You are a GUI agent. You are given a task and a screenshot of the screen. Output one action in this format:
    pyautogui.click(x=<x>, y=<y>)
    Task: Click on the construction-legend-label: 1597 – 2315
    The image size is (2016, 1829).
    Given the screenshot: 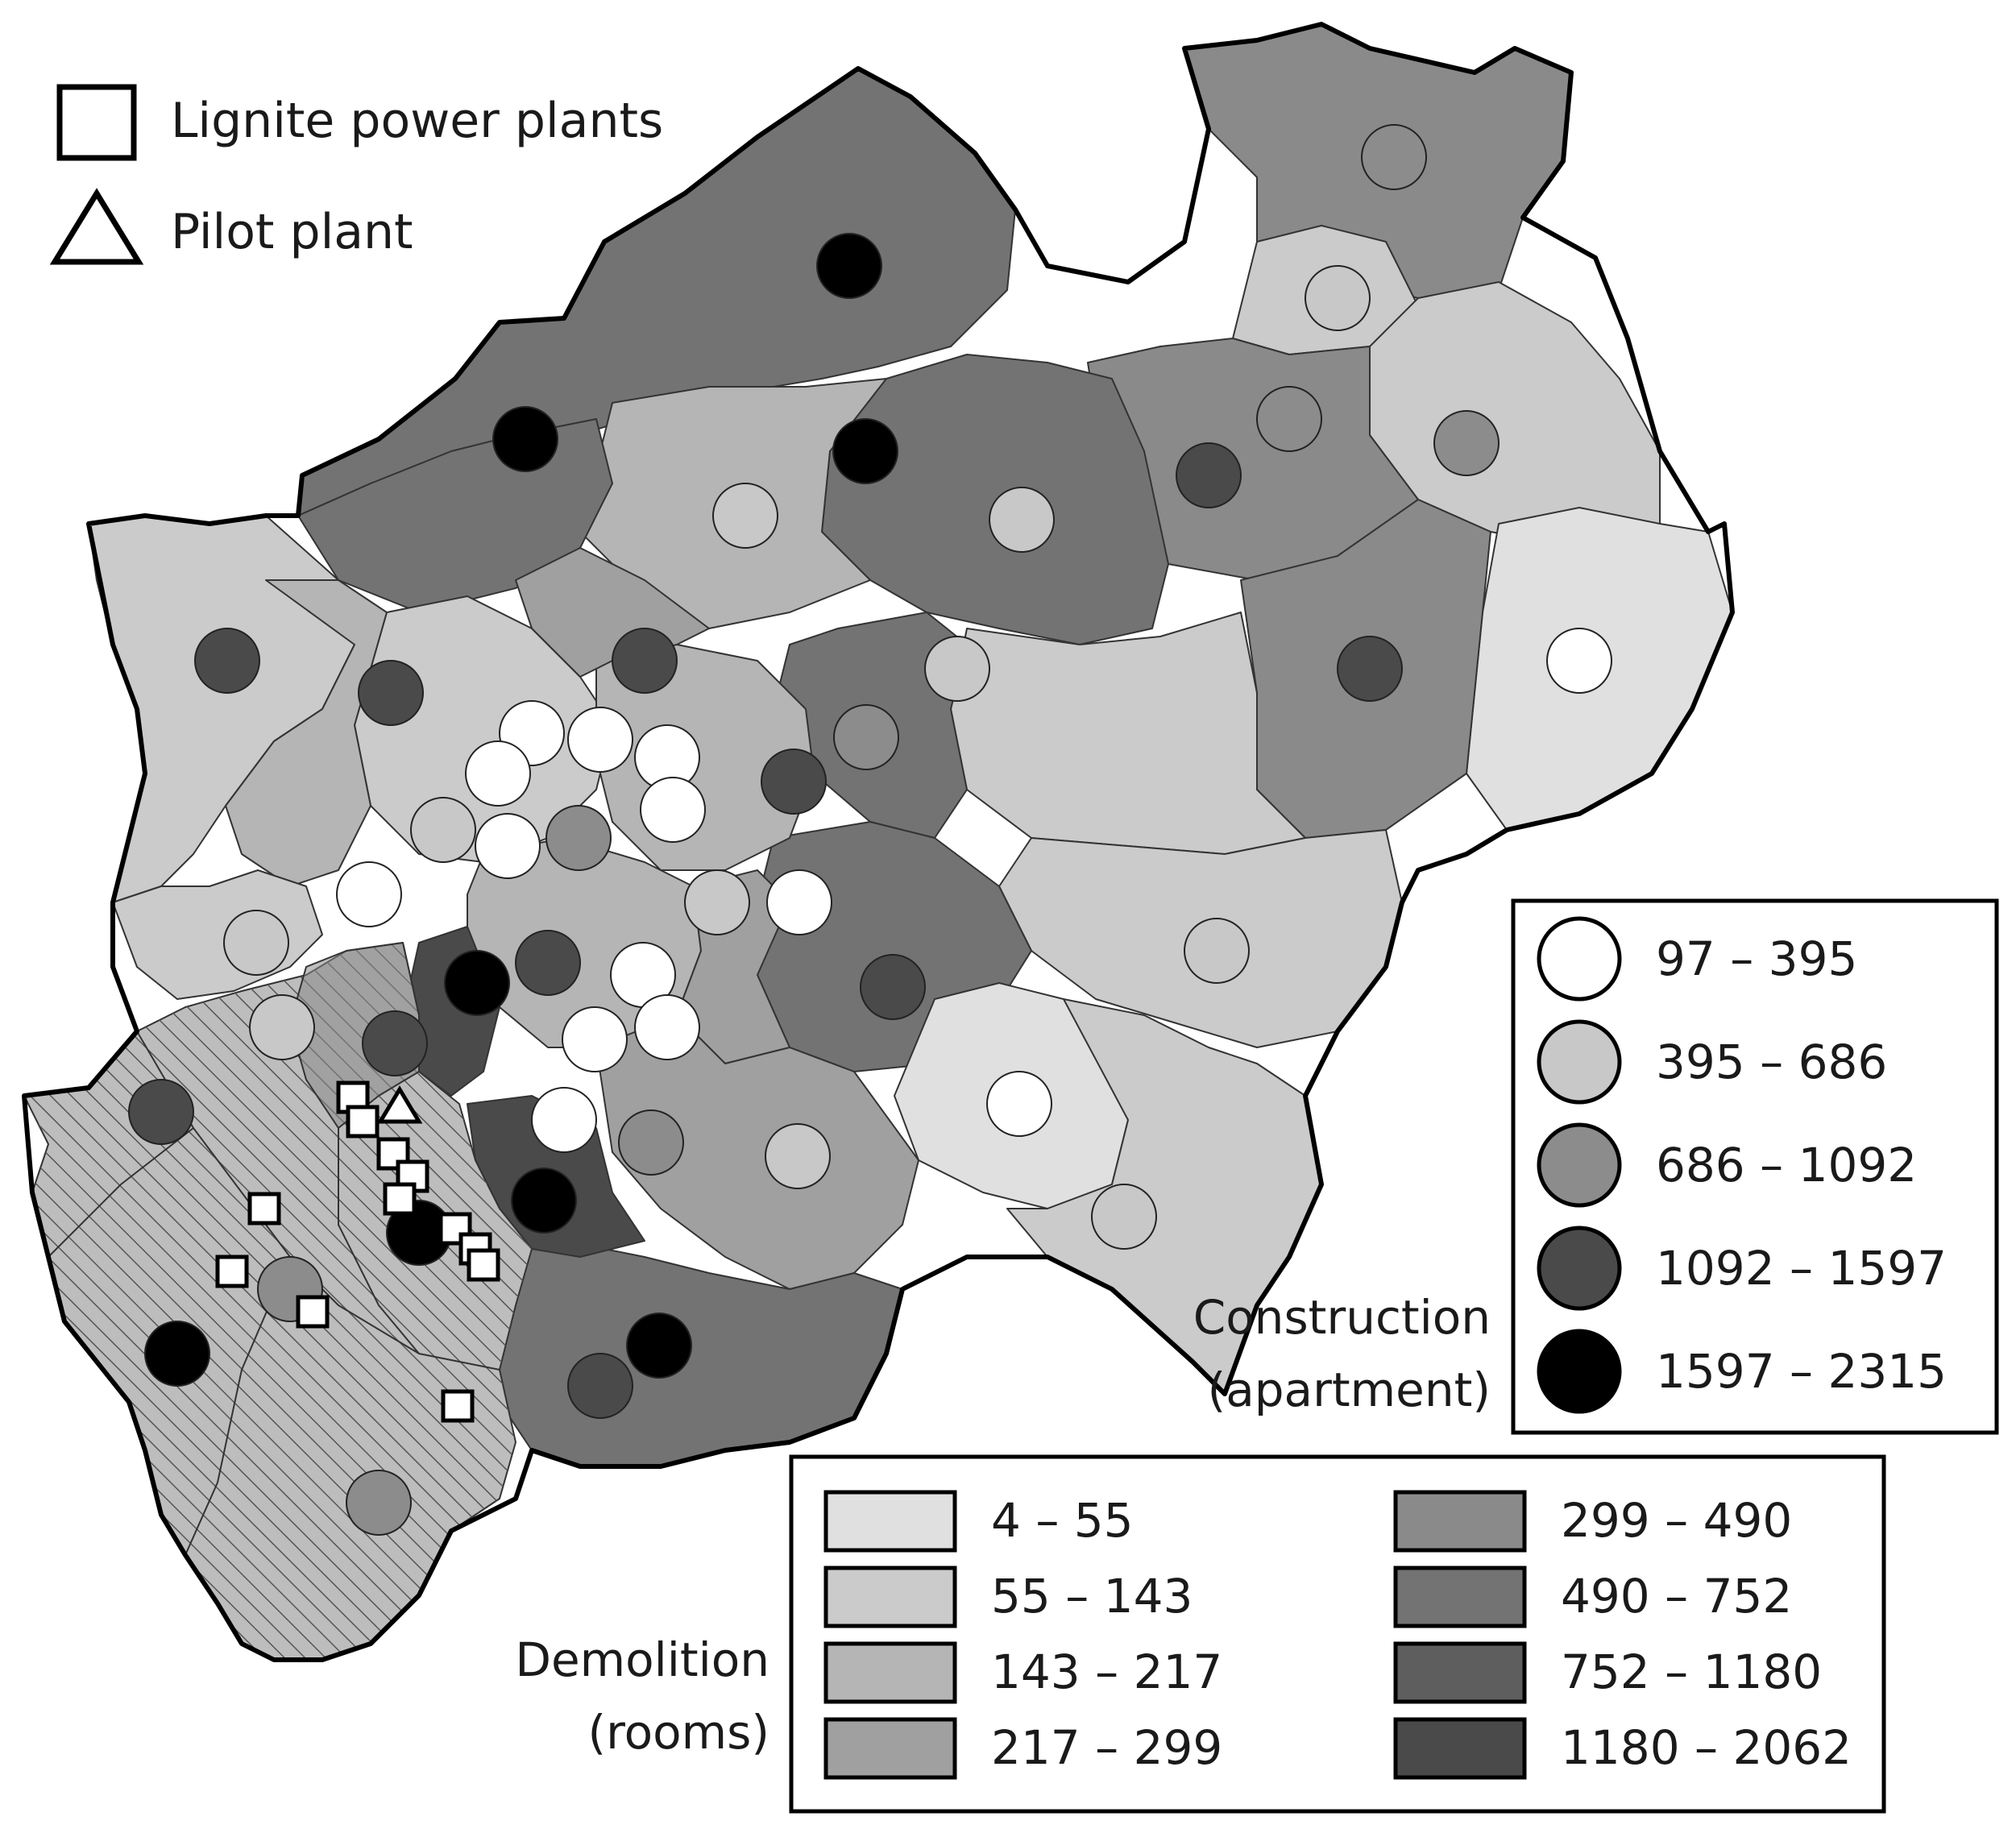 What is the action you would take?
    pyautogui.click(x=1801, y=1371)
    